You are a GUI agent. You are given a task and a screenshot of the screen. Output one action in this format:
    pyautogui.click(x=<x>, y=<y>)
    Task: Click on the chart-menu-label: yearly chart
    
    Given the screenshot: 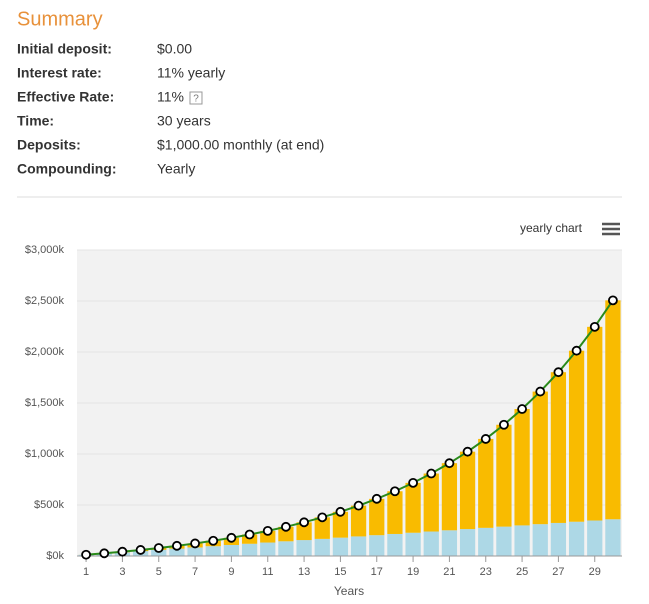 What is the action you would take?
    pyautogui.click(x=551, y=228)
    